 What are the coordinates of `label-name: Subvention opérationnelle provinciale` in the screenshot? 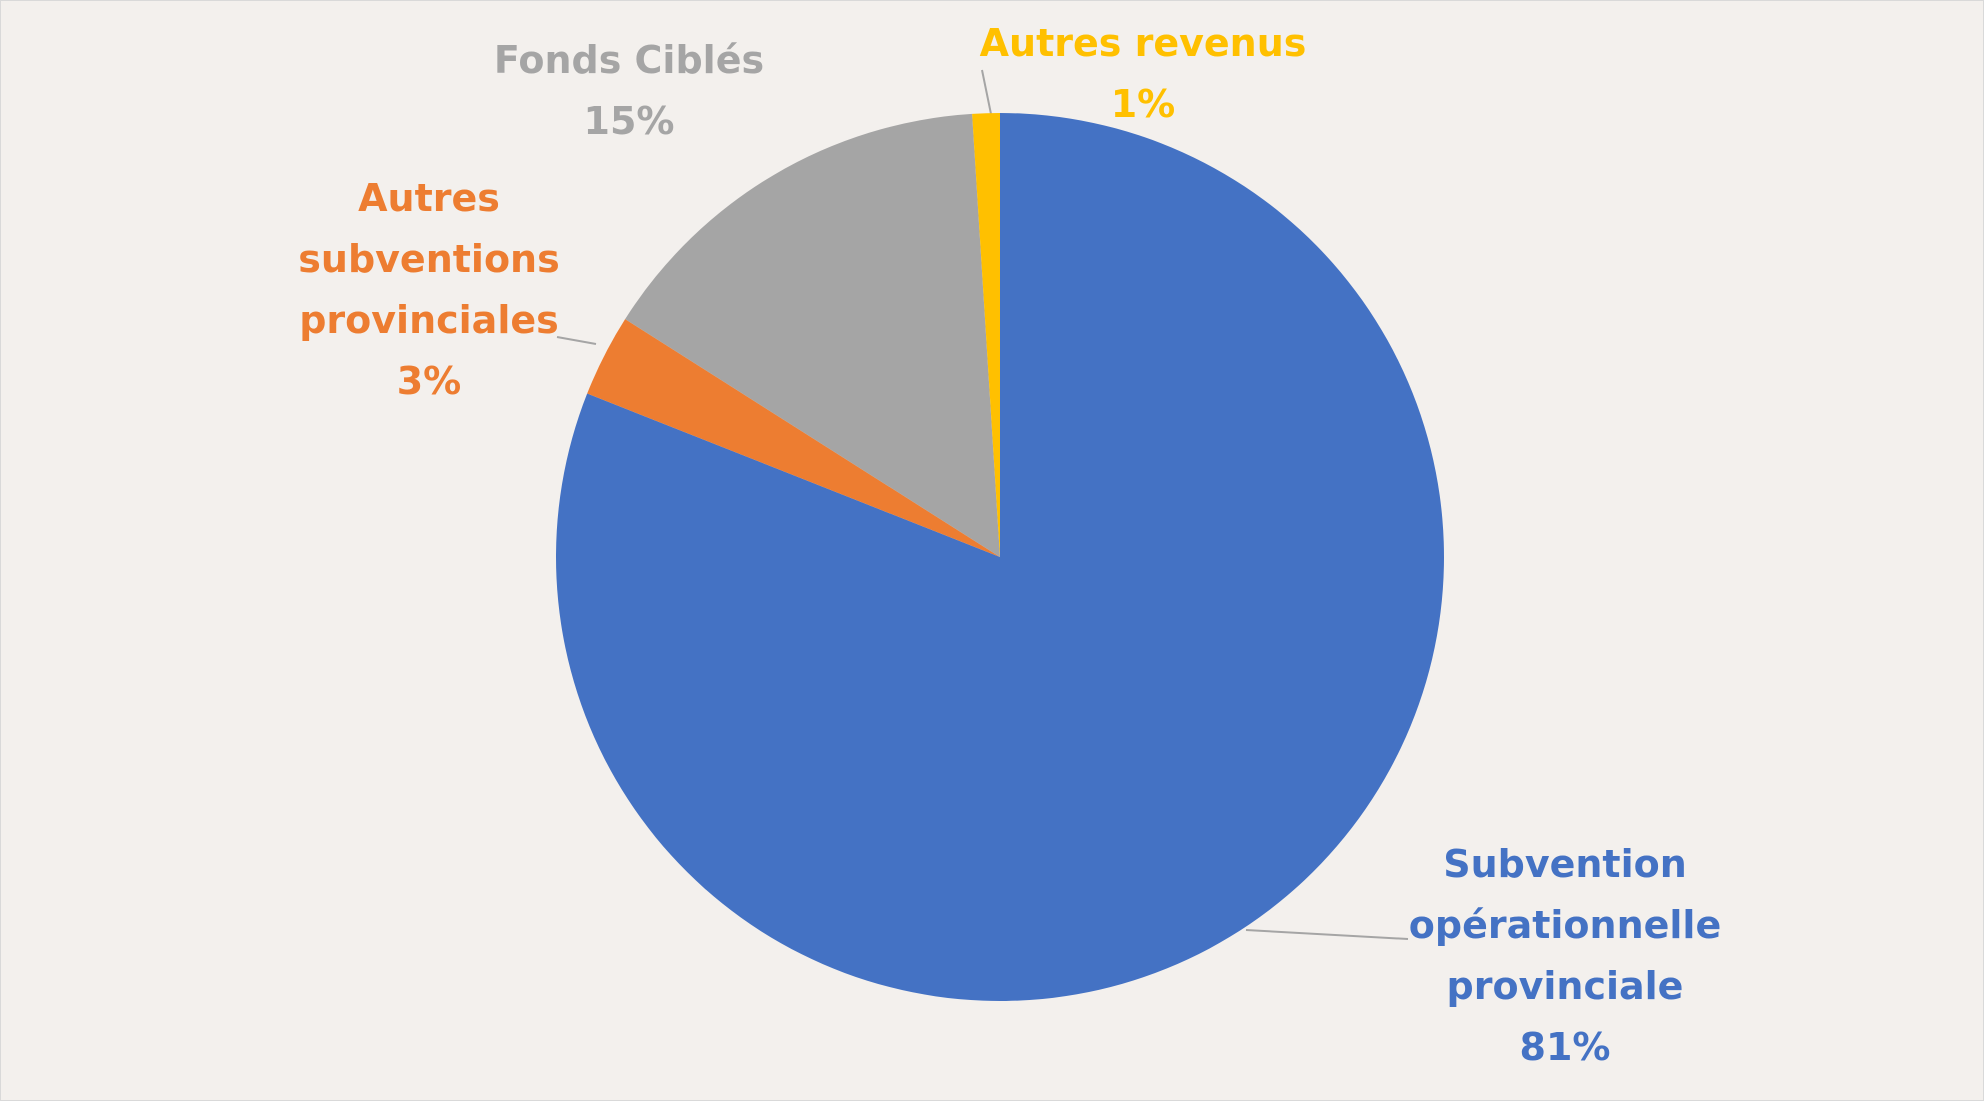 It's located at (1565, 925).